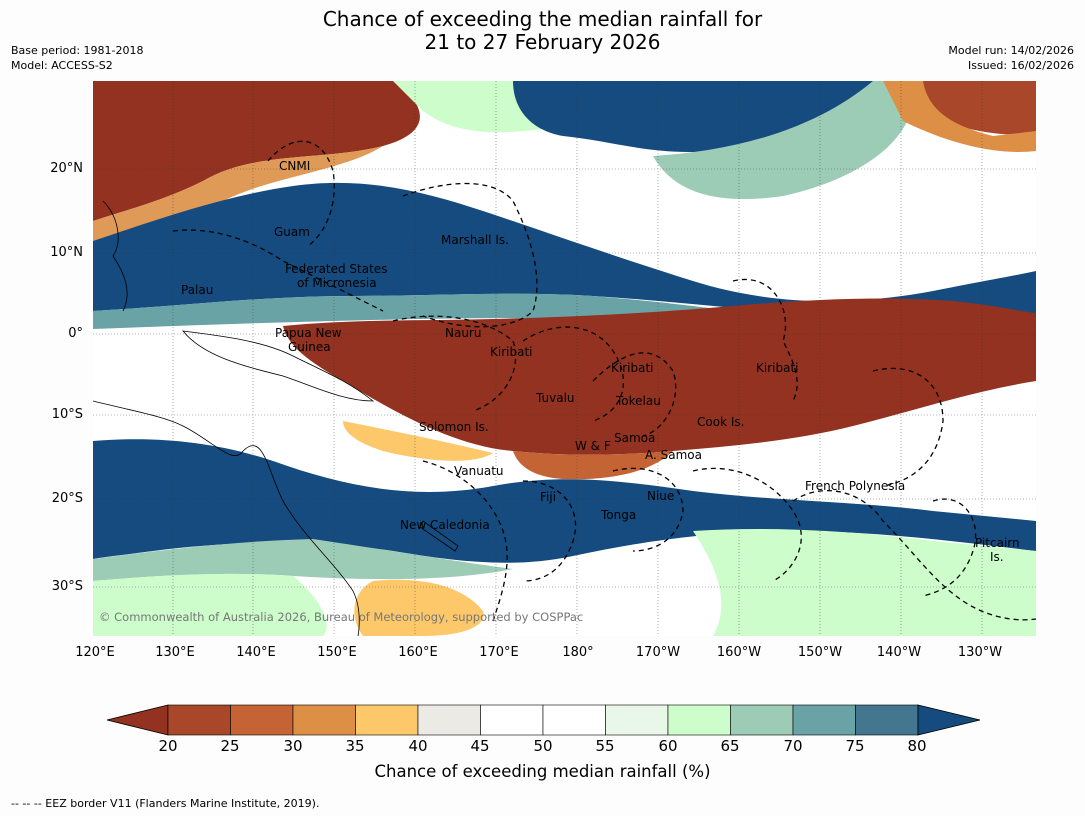  I want to click on colorbar-tick: 50, so click(543, 746).